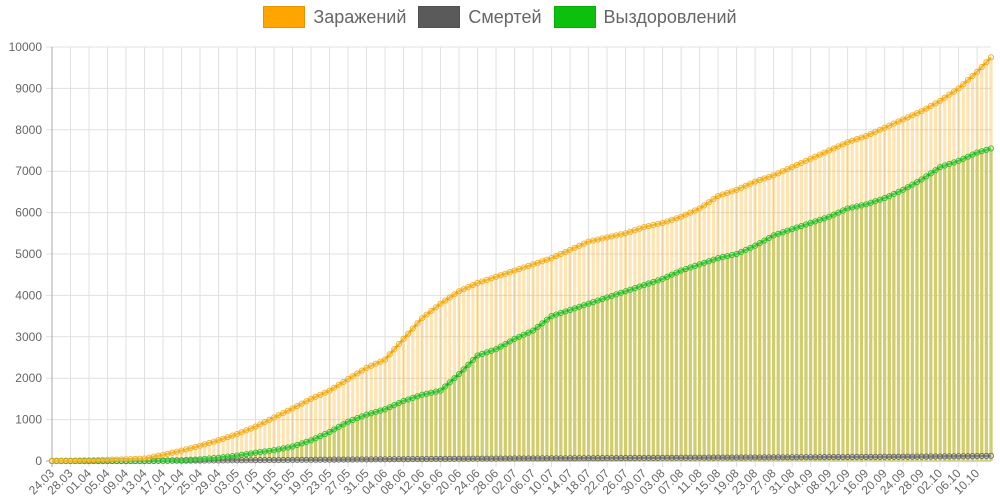  I want to click on legend-item-recovered: Выздоровлений, so click(645, 17).